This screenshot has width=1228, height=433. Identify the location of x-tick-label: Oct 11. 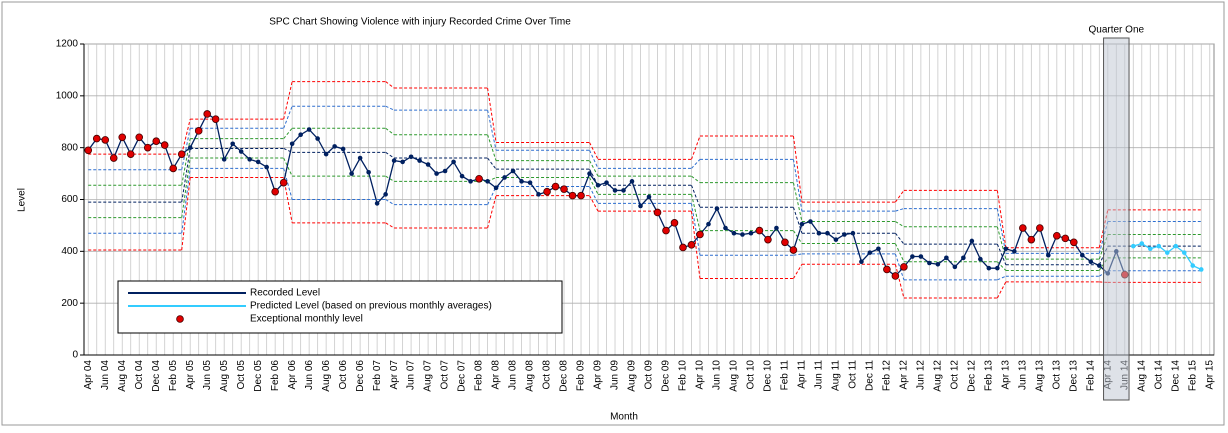
(853, 374).